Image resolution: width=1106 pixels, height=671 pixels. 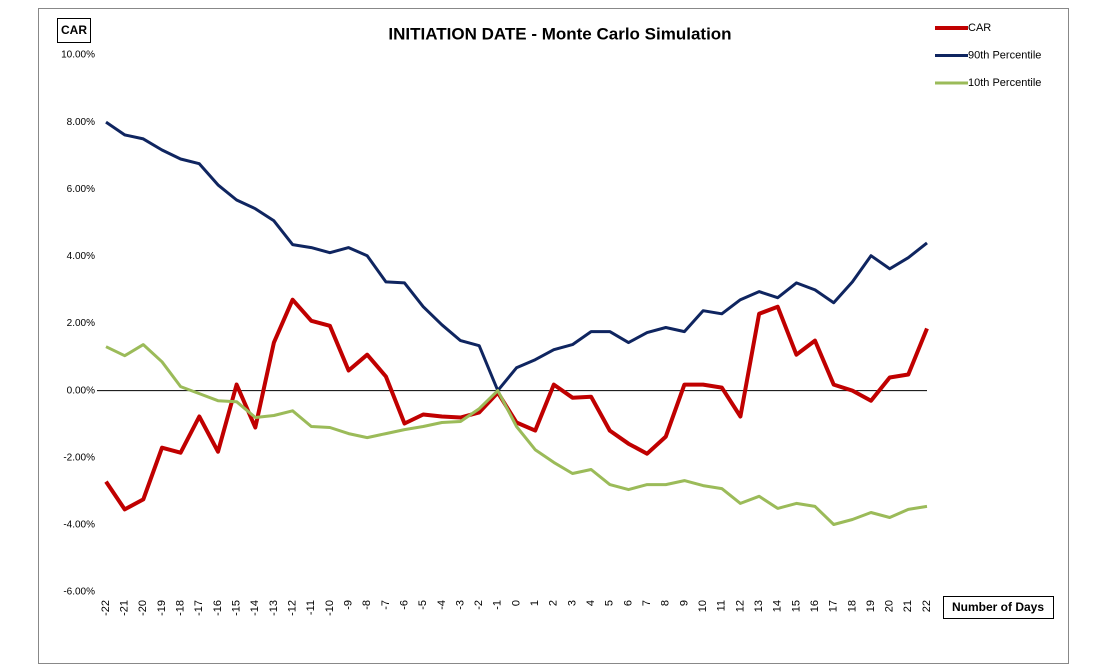 I want to click on x-tick-label: -18, so click(x=181, y=608).